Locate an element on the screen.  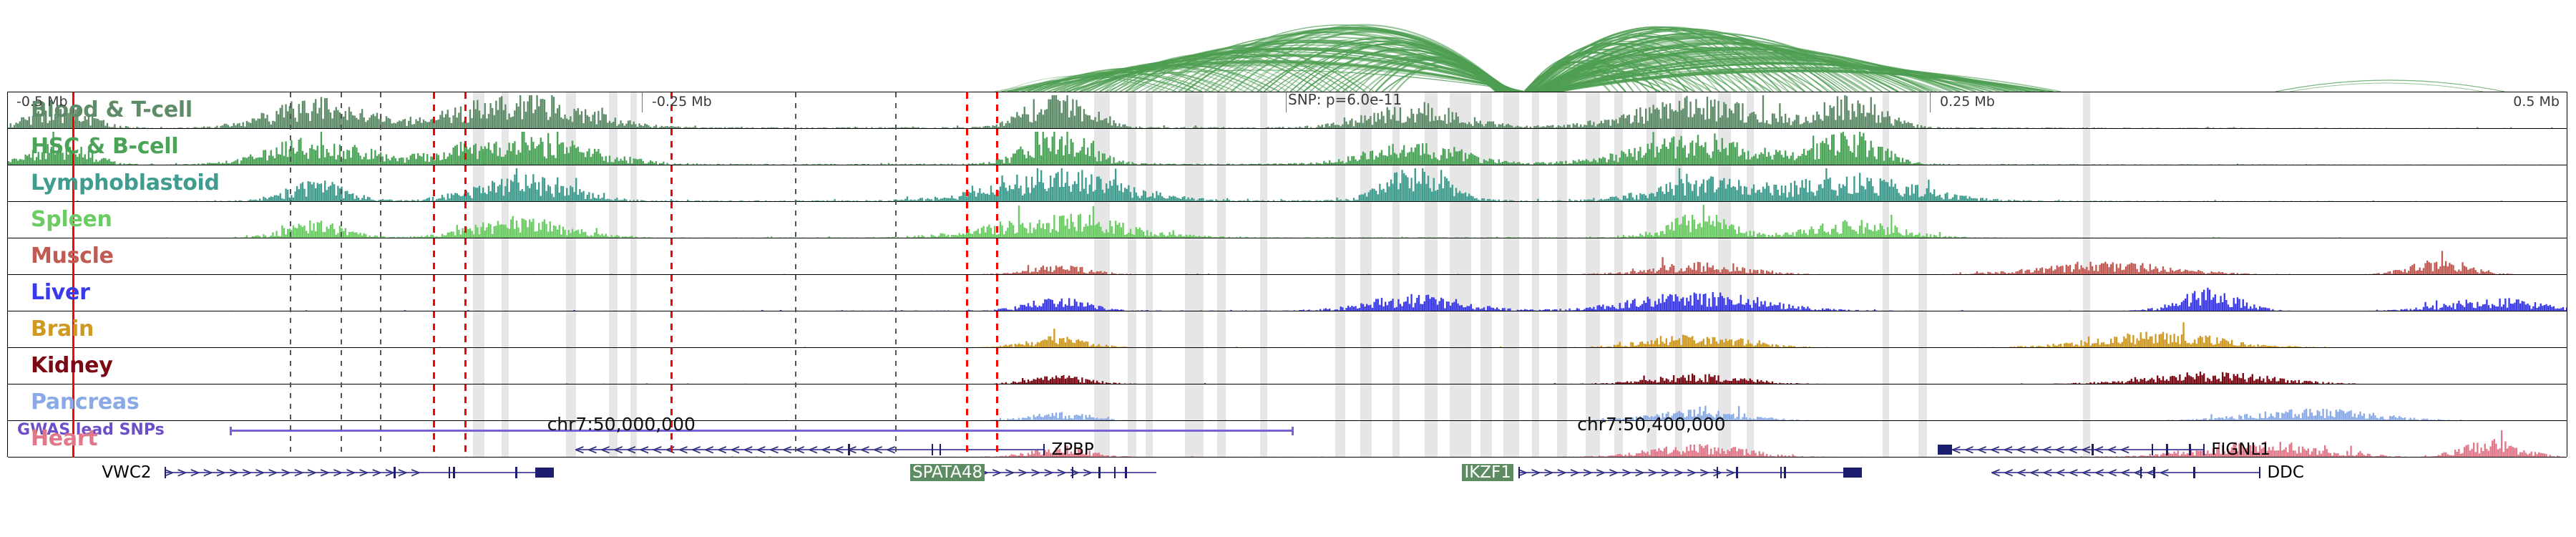
axis-tick-label: 0.25 Mb is located at coordinates (1967, 102).